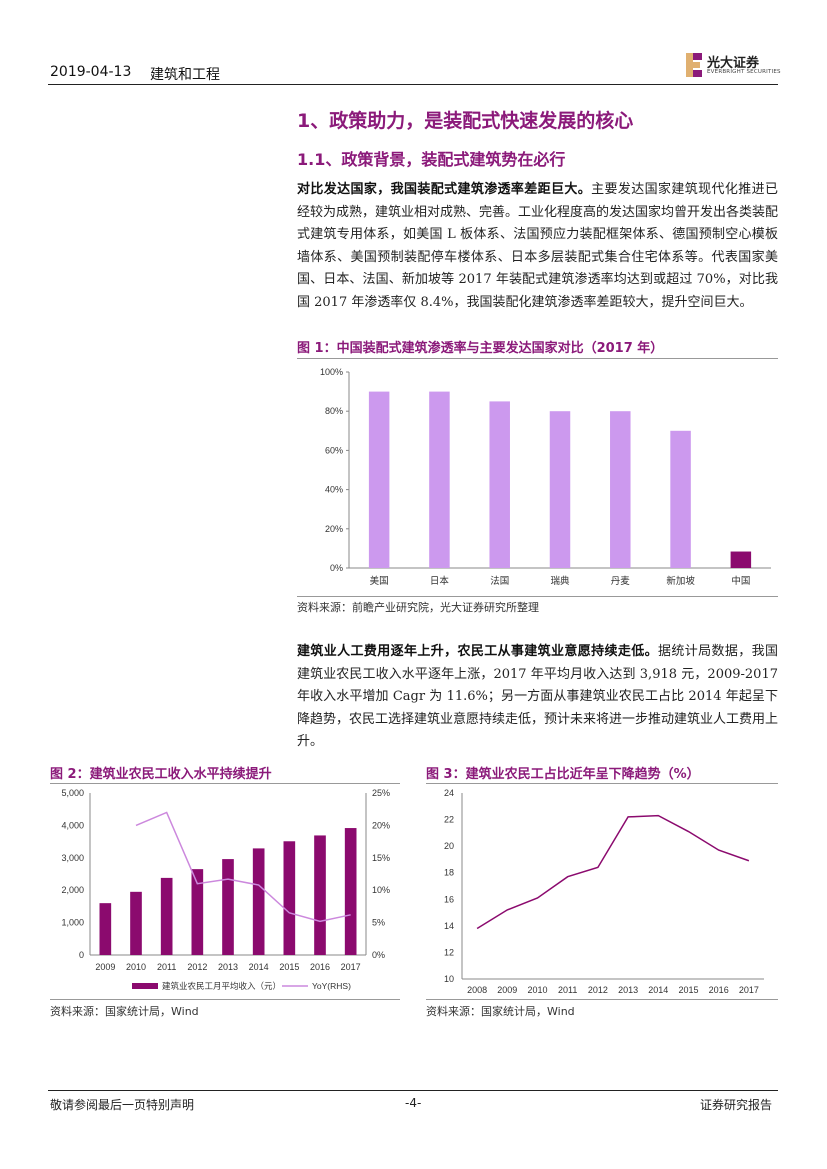  I want to click on figure-1-chart: 0% 20% 40% 60% 80% 100% 美国 日本 法国 瑞典 丹麦 新加坡 中国, so click(545, 477).